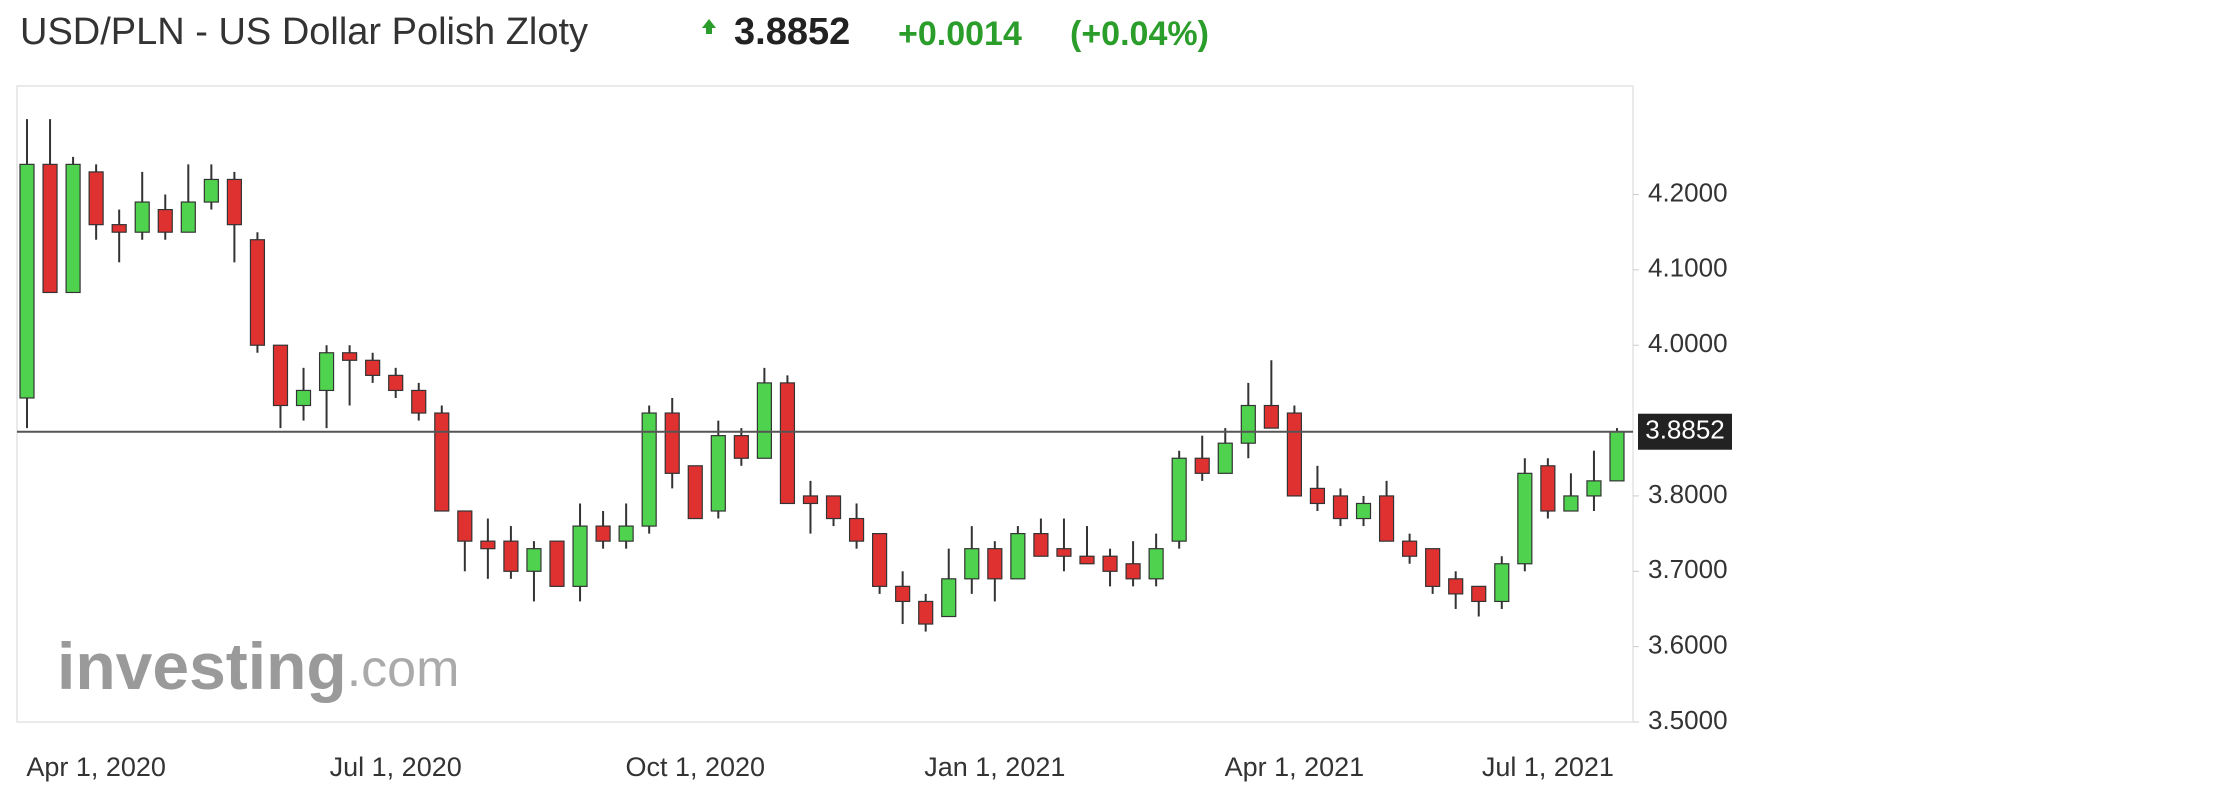  I want to click on x-tick-label: Oct 1, 2020, so click(695, 767).